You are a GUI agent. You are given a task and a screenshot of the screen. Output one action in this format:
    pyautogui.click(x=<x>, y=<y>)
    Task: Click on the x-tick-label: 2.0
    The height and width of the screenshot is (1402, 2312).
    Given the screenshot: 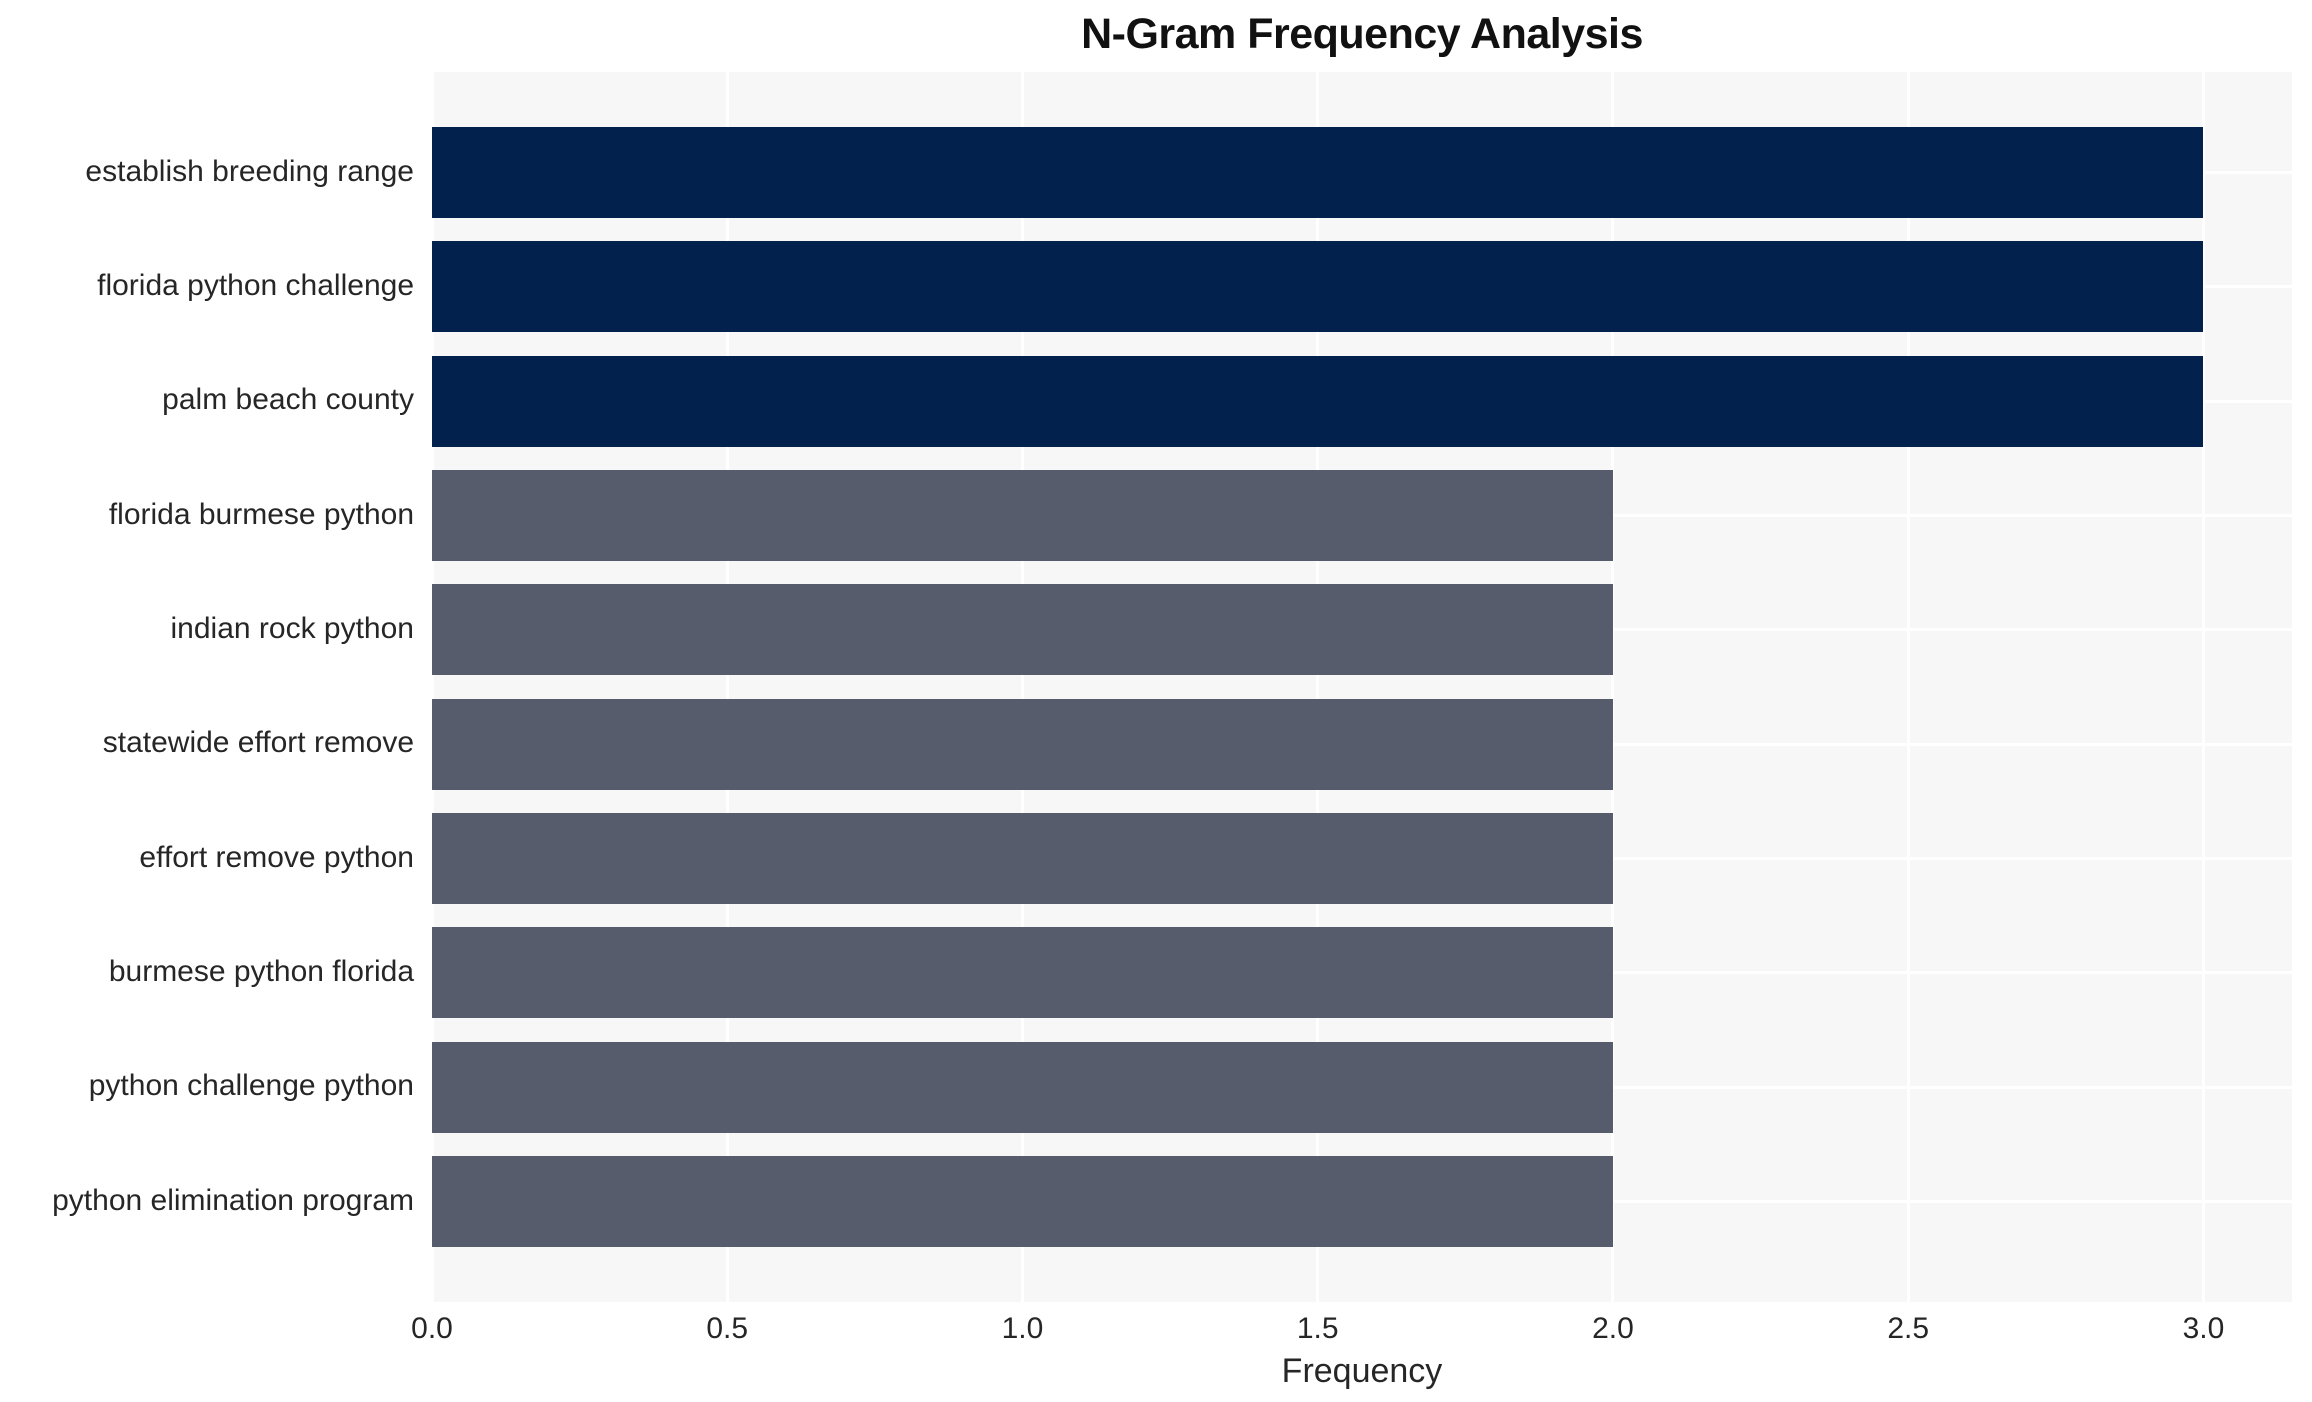 What is the action you would take?
    pyautogui.click(x=1613, y=1328)
    